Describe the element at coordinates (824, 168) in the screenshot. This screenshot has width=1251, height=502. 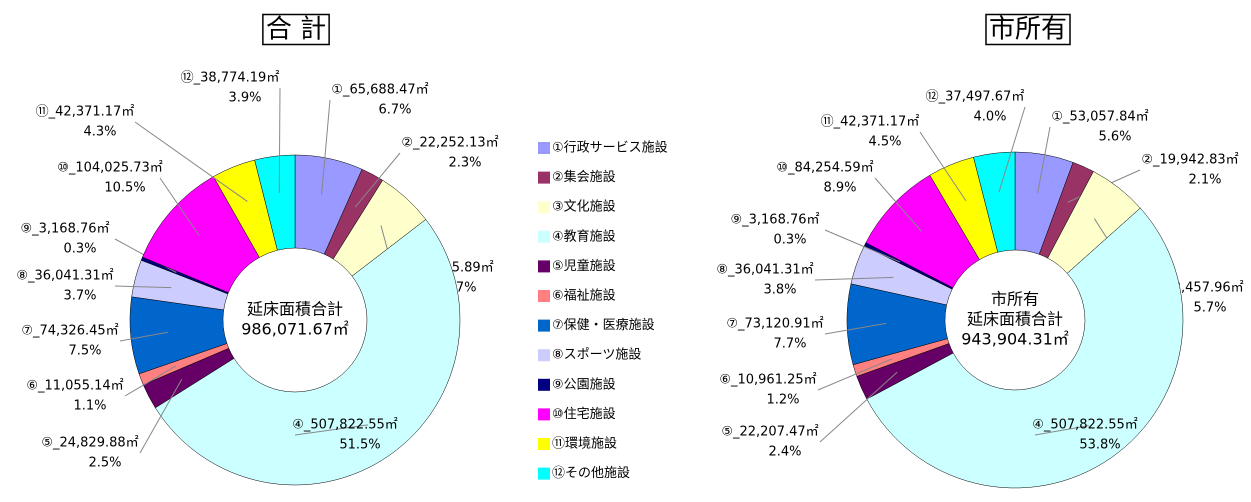
I see `value-label: ⑩_84,254.59㎡` at that location.